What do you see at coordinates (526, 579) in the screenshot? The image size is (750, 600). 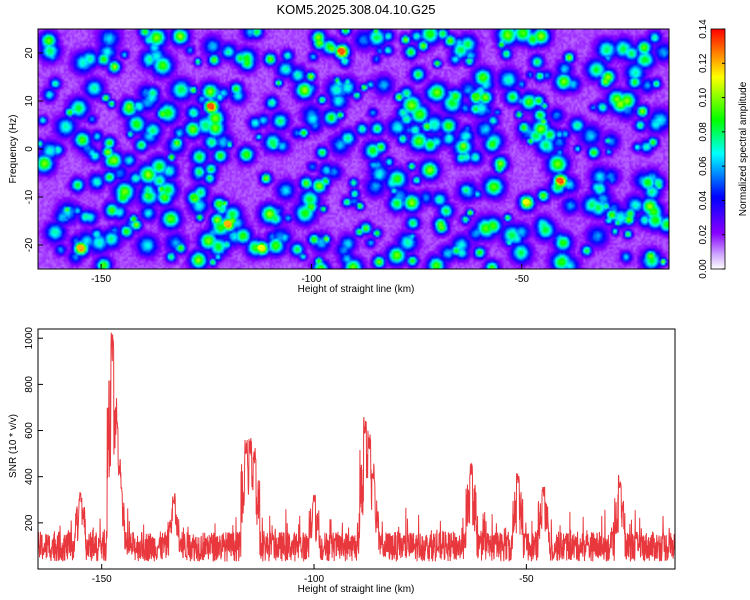 I see `snr-xtick-label: -50` at bounding box center [526, 579].